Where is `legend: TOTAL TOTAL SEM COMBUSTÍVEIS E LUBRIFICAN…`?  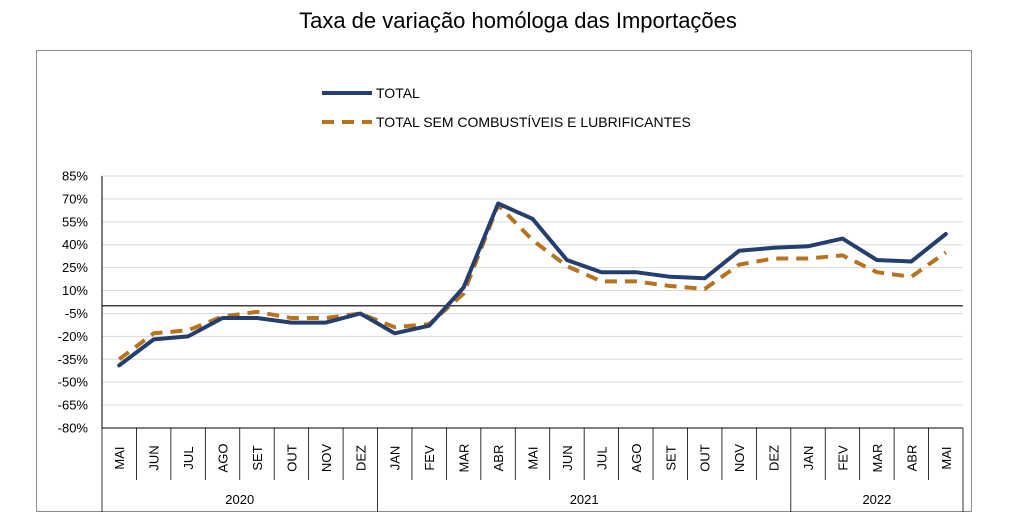 legend: TOTAL TOTAL SEM COMBUSTÍVEIS E LUBRIFICAN… is located at coordinates (506, 107).